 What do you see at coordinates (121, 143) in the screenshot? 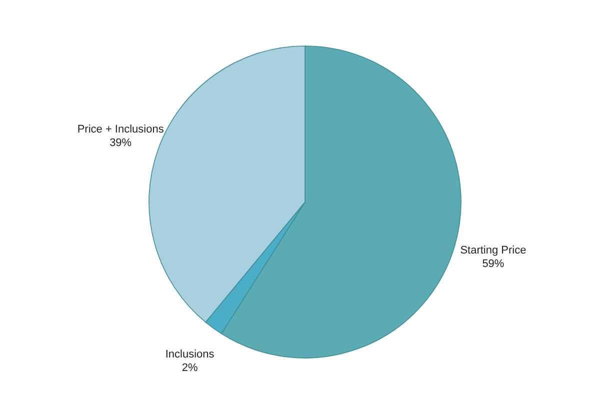
I see `data-label: 39%` at bounding box center [121, 143].